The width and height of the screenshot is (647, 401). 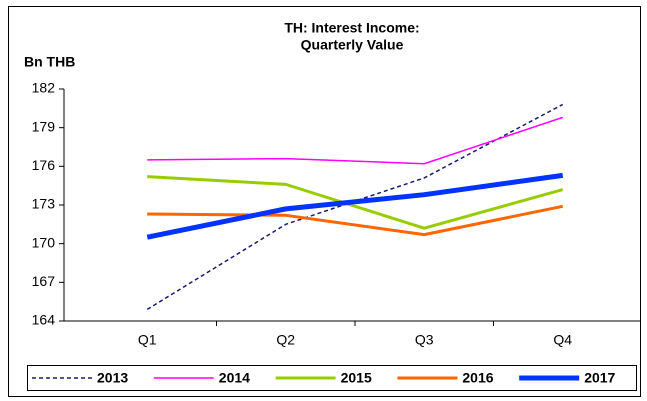 What do you see at coordinates (562, 340) in the screenshot?
I see `x-tick-label: Q4` at bounding box center [562, 340].